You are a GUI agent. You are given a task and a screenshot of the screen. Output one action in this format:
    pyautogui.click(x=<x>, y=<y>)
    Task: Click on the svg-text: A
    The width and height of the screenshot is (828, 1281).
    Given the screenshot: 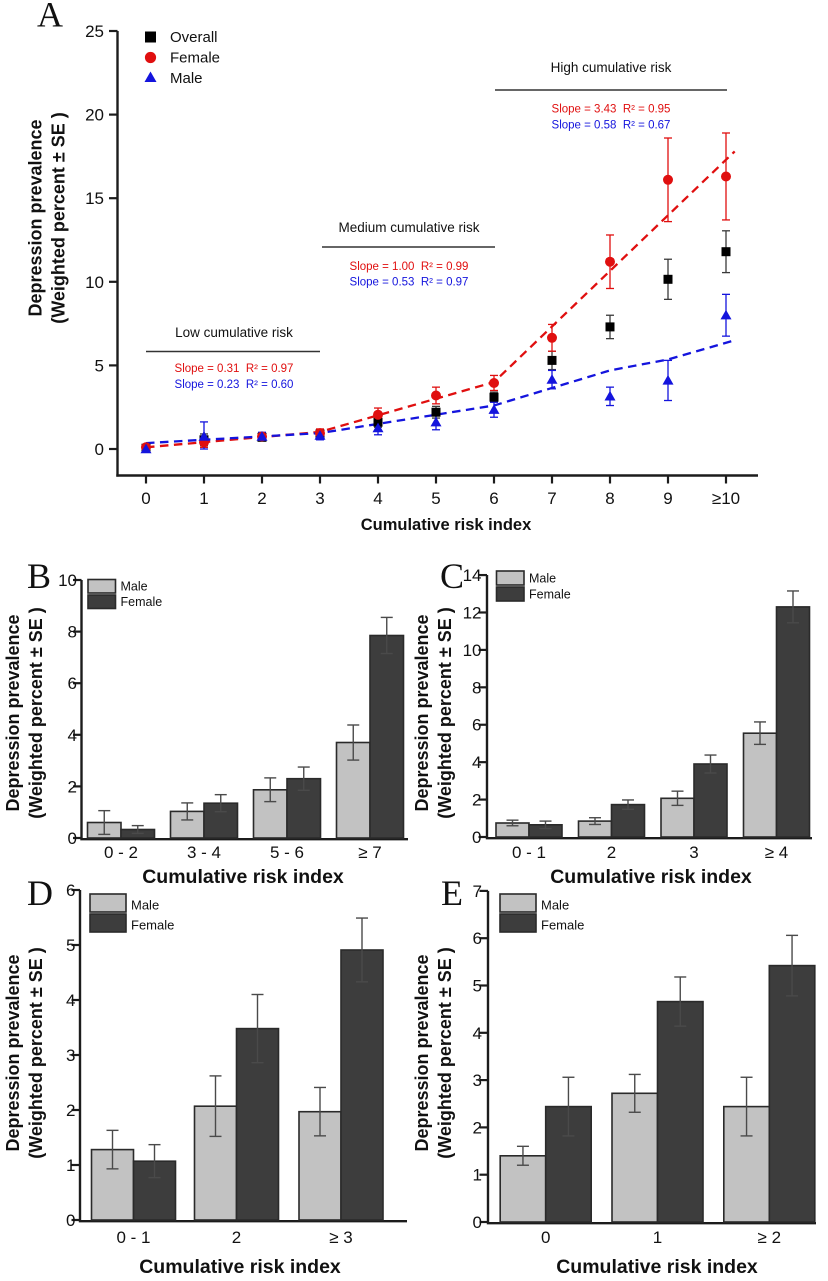 What is the action you would take?
    pyautogui.click(x=50, y=17)
    